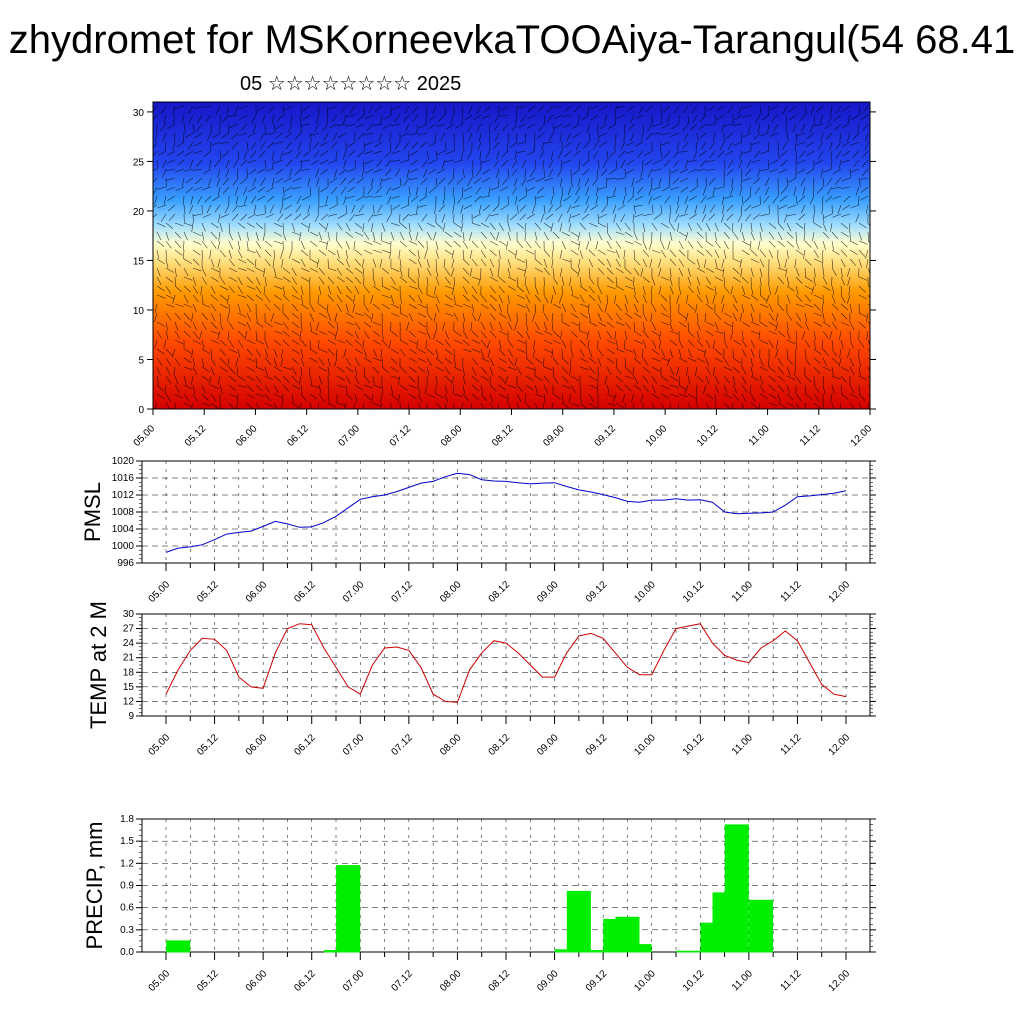 The width and height of the screenshot is (1024, 1024). I want to click on pmsl-panel-xtick-label: 05.12, so click(208, 592).